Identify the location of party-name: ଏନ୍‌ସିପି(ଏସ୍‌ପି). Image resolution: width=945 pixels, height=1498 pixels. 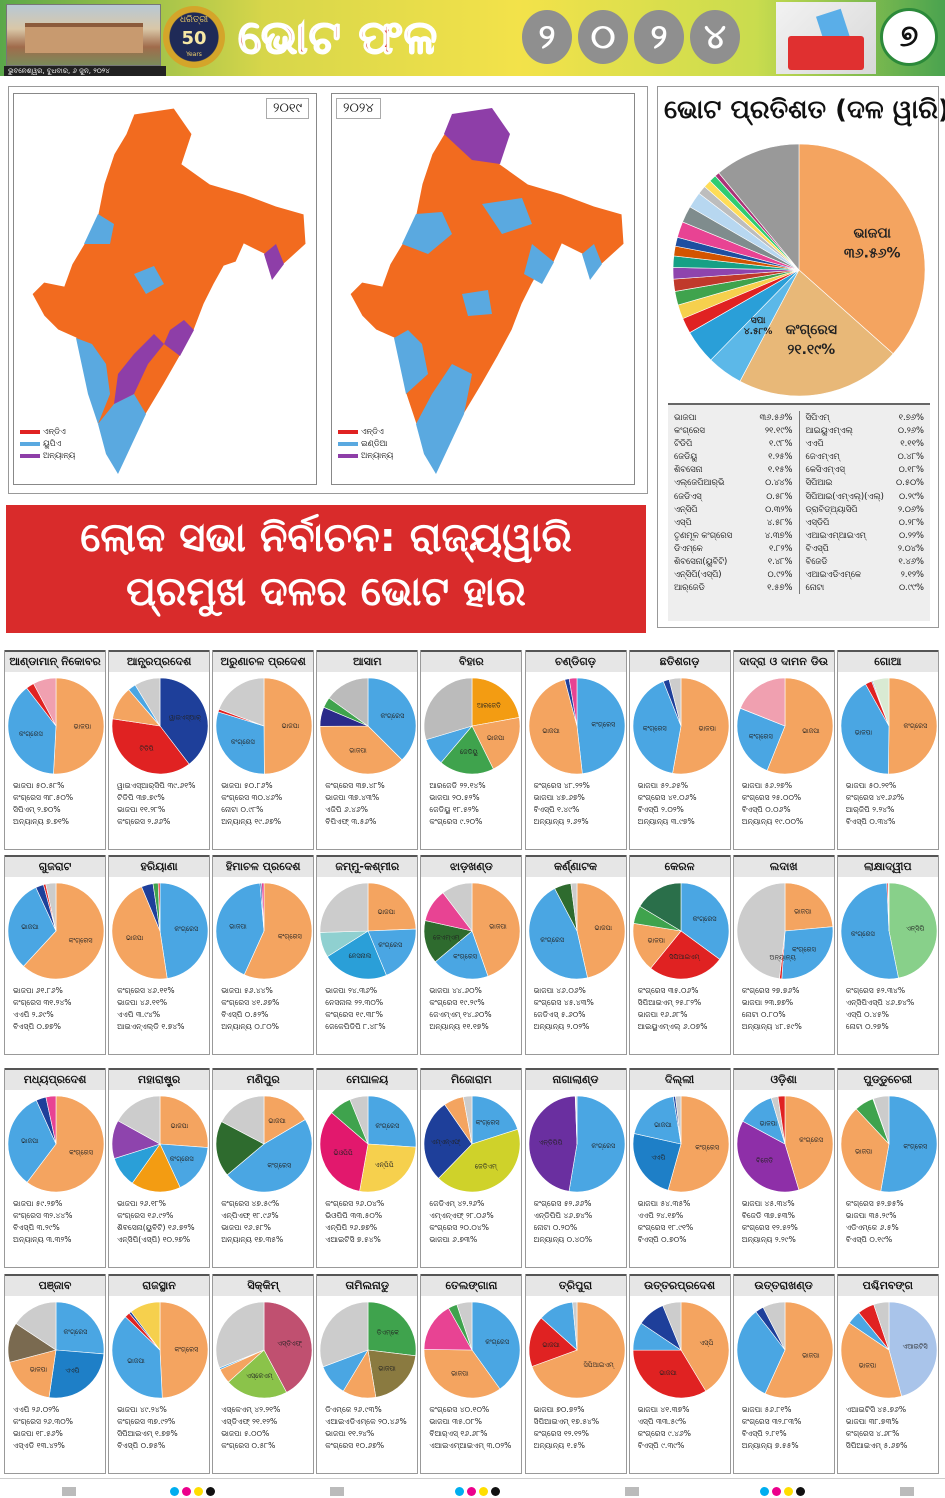
(698, 574).